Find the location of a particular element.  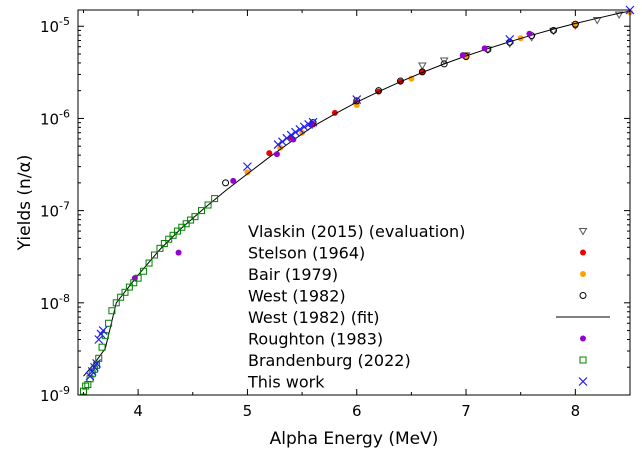

legend-entry: Bair (1979) is located at coordinates (417, 274).